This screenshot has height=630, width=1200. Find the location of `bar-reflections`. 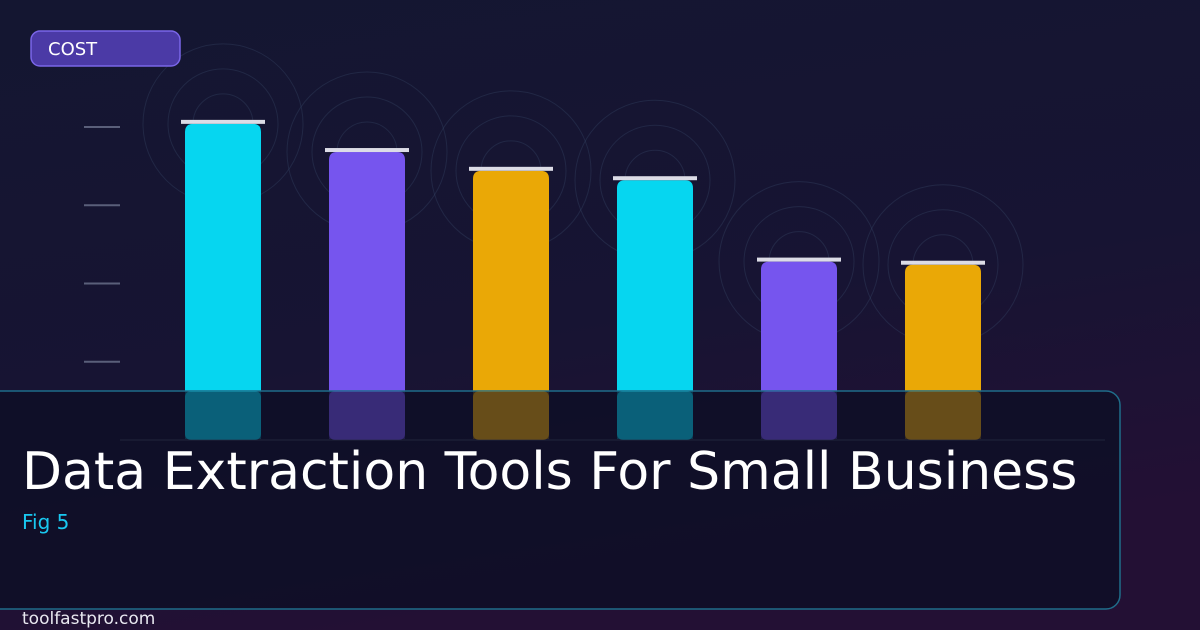

bar-reflections is located at coordinates (583, 415).